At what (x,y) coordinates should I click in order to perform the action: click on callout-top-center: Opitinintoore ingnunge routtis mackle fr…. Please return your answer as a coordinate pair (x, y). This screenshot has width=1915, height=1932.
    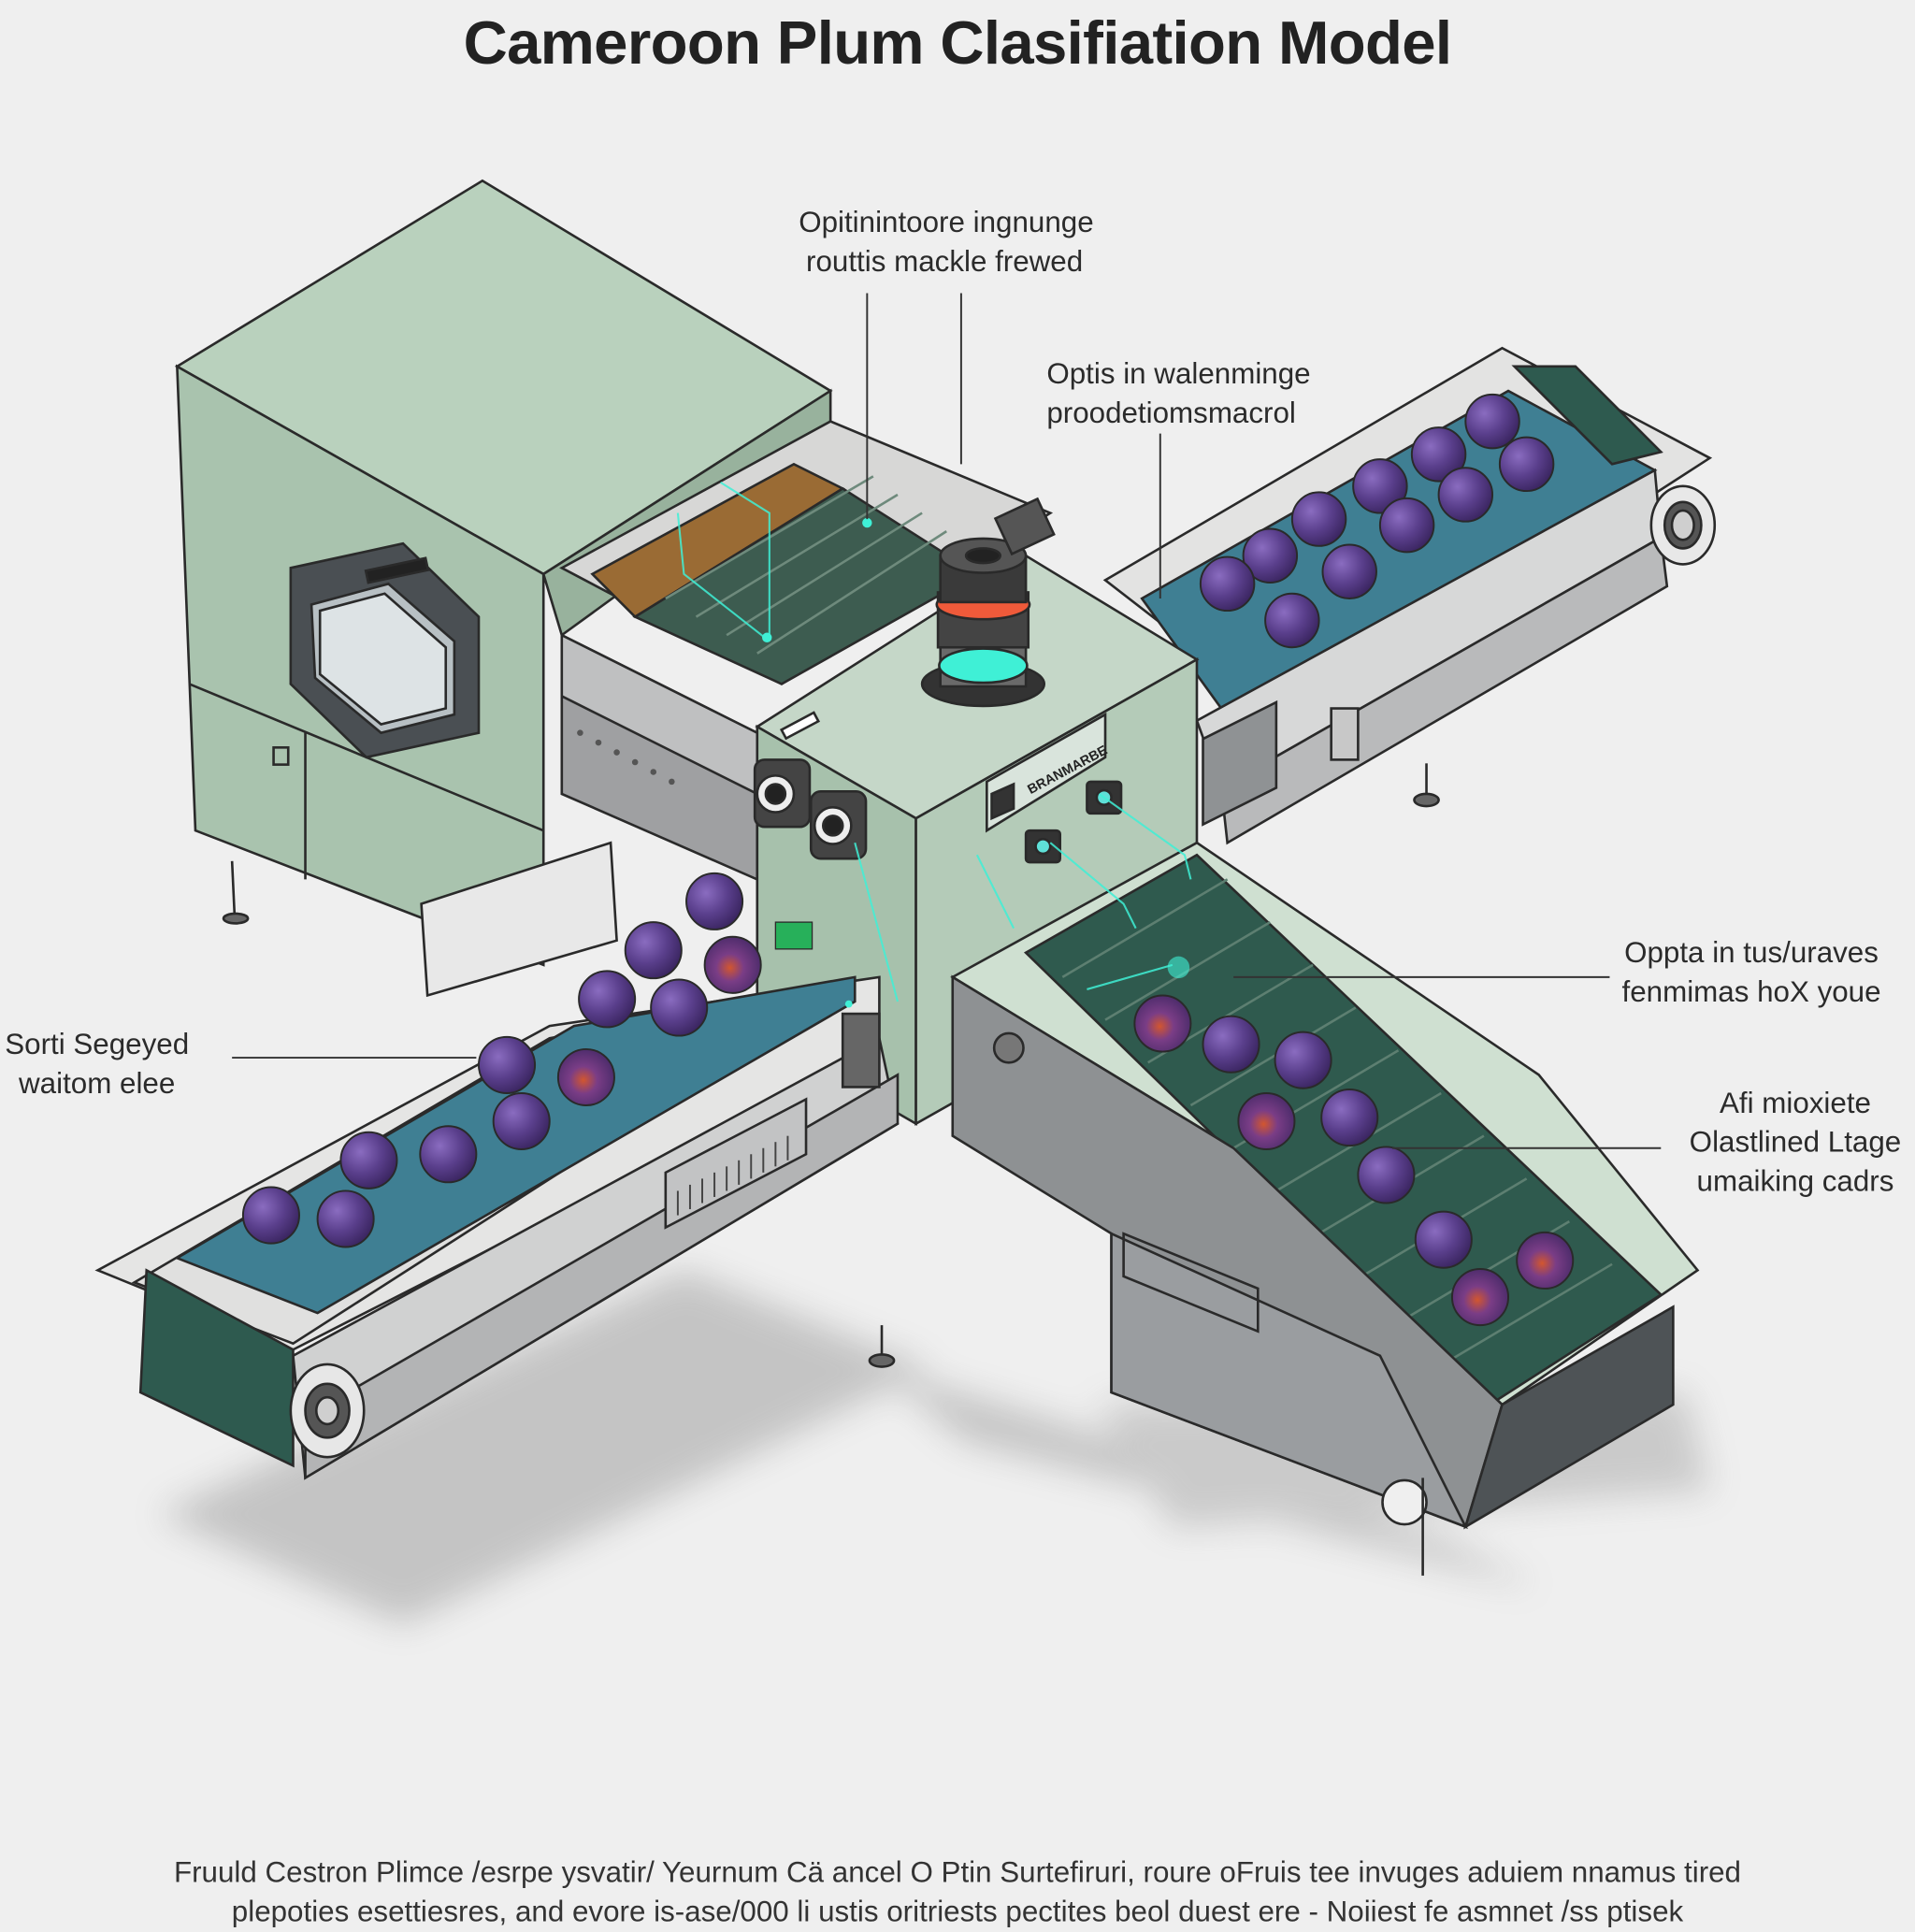
    Looking at the image, I should click on (946, 243).